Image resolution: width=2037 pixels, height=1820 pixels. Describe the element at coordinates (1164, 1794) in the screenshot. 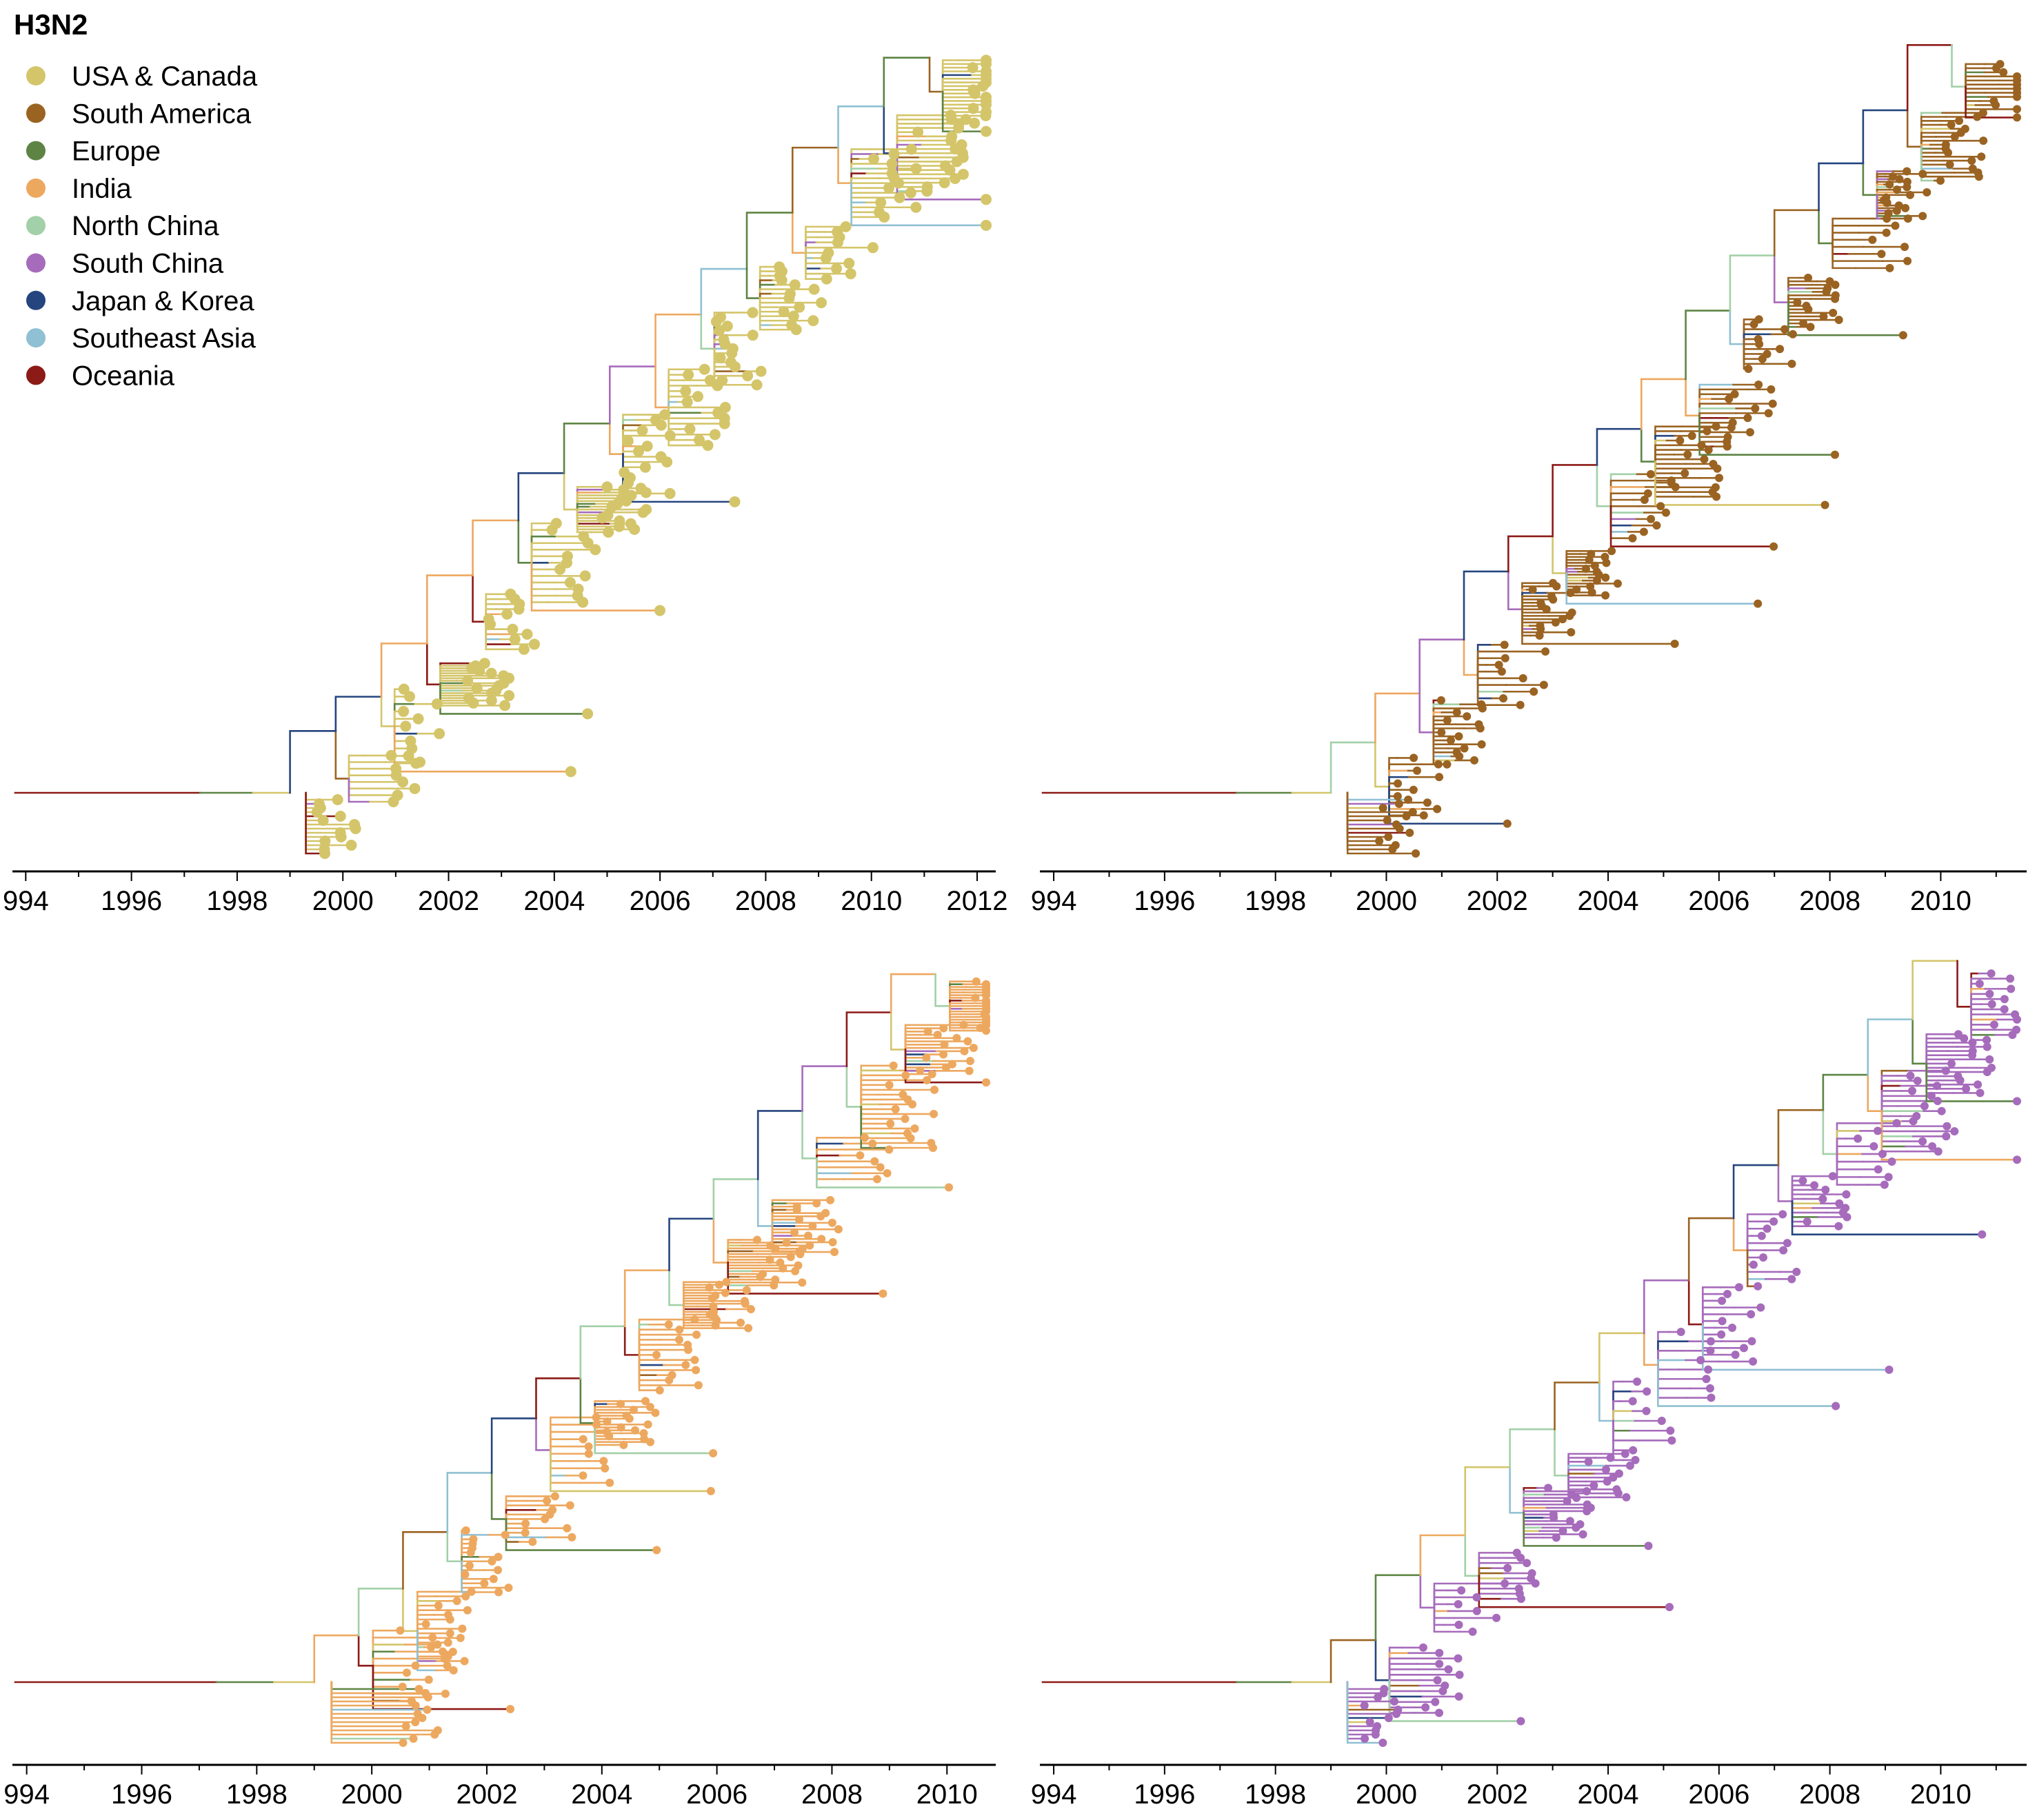

I see `x-tick-label: 1996` at that location.